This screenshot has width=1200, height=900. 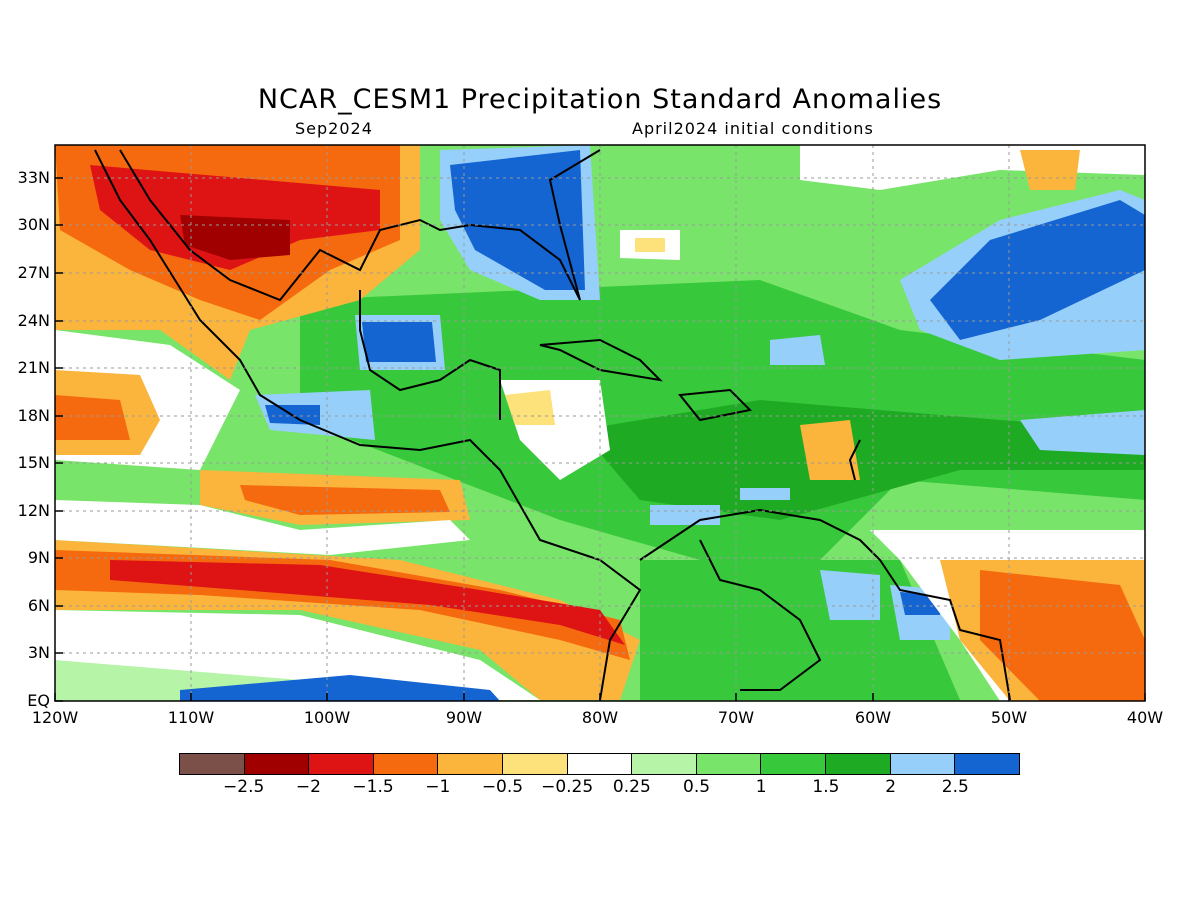 I want to click on lon-label: 40W, so click(x=1145, y=717).